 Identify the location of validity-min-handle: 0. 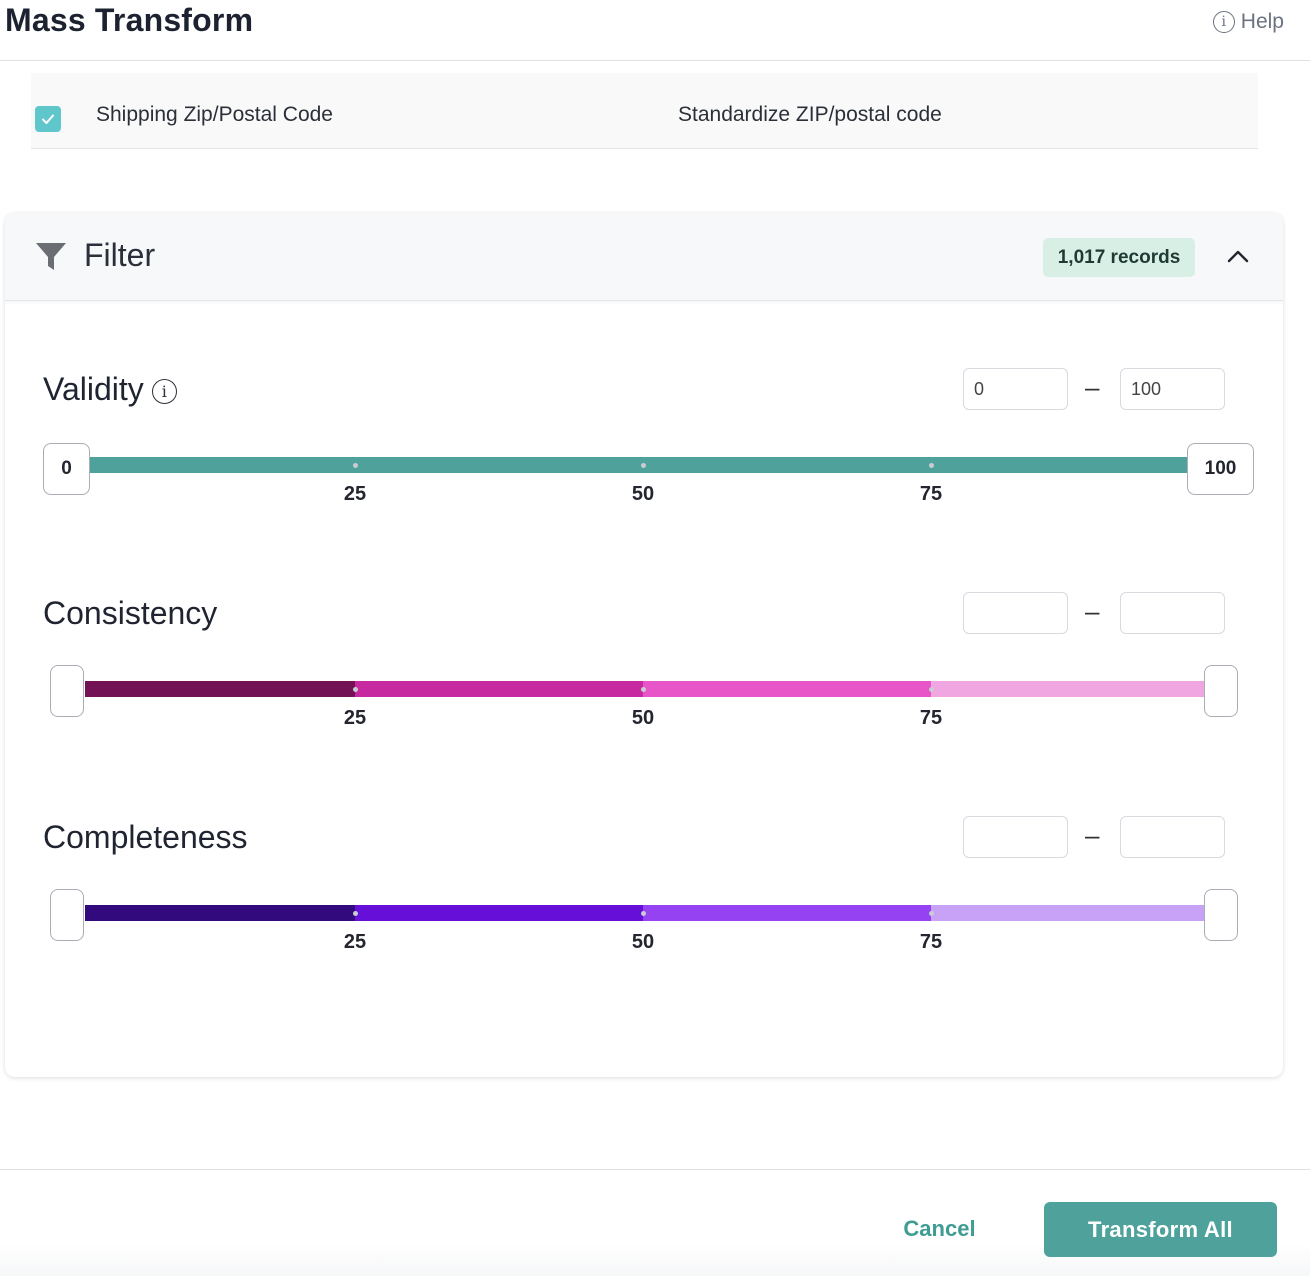
(66, 469).